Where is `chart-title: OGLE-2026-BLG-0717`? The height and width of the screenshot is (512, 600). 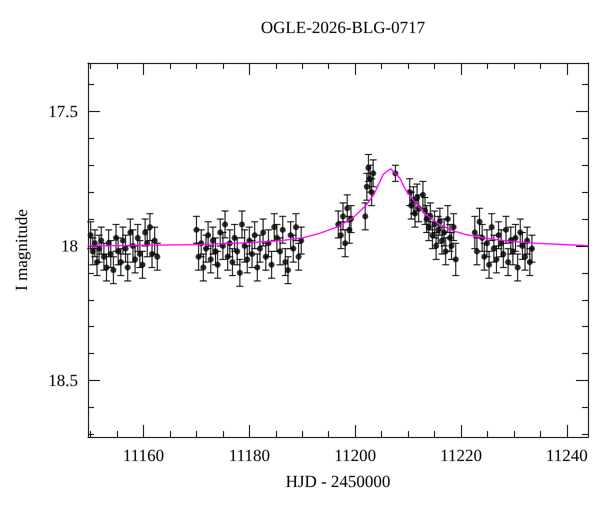
chart-title: OGLE-2026-BLG-0717 is located at coordinates (343, 27).